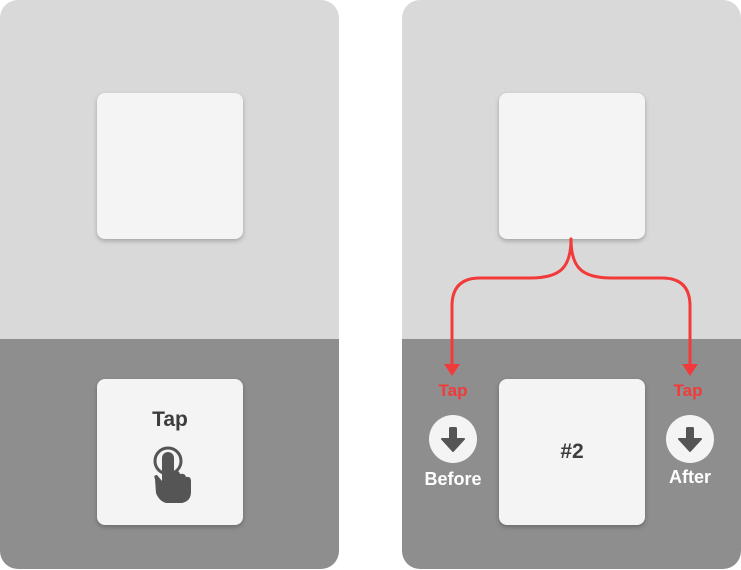 This screenshot has height=570, width=741. I want to click on after-caption: After, so click(689, 477).